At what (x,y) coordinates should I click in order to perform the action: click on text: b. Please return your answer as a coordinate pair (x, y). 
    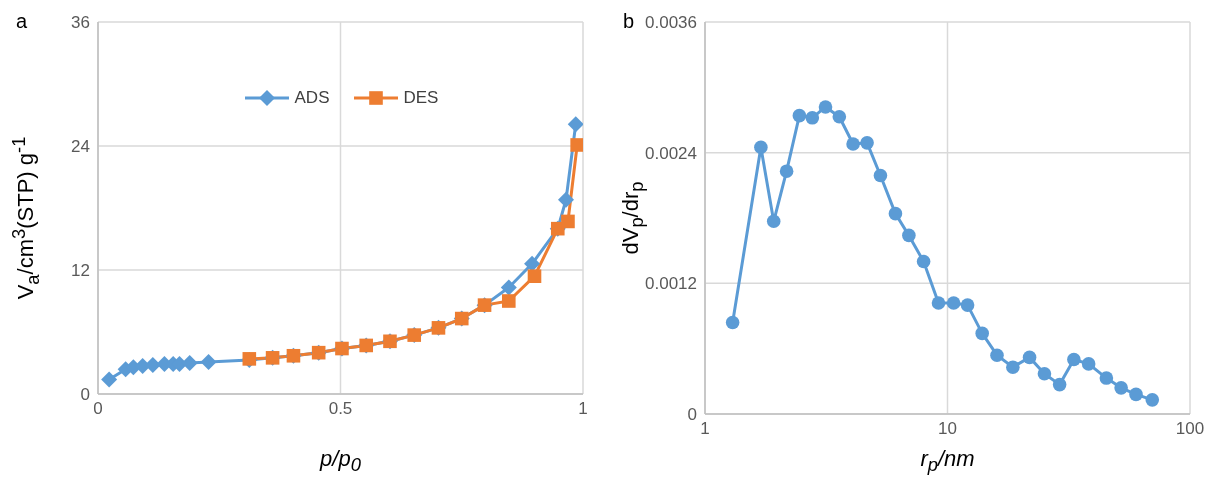
    Looking at the image, I should click on (629, 21).